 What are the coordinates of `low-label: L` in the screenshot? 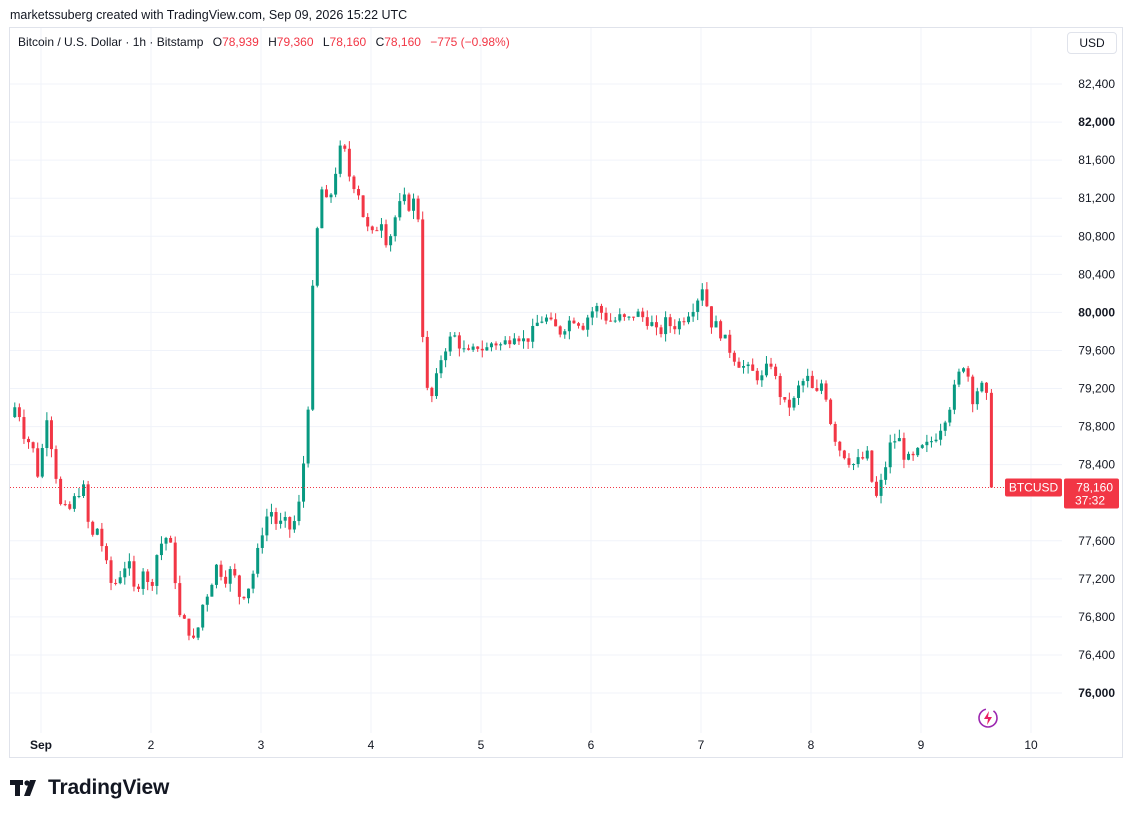 It's located at (326, 42).